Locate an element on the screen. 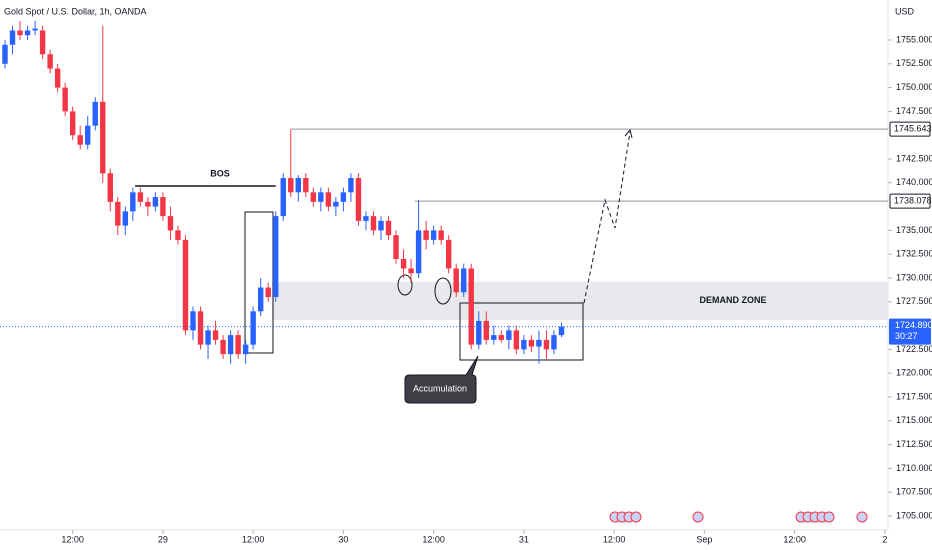 The image size is (932, 550). y-tick-label: 1740.000 is located at coordinates (914, 182).